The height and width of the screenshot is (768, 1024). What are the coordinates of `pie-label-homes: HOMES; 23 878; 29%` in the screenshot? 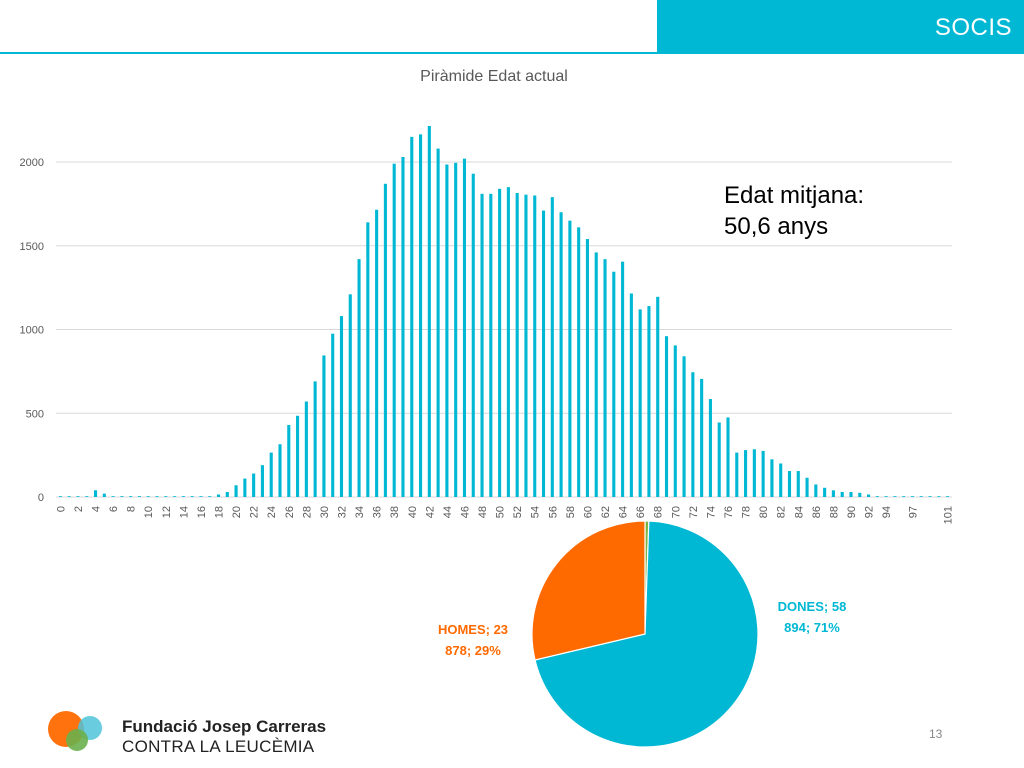 It's located at (473, 640).